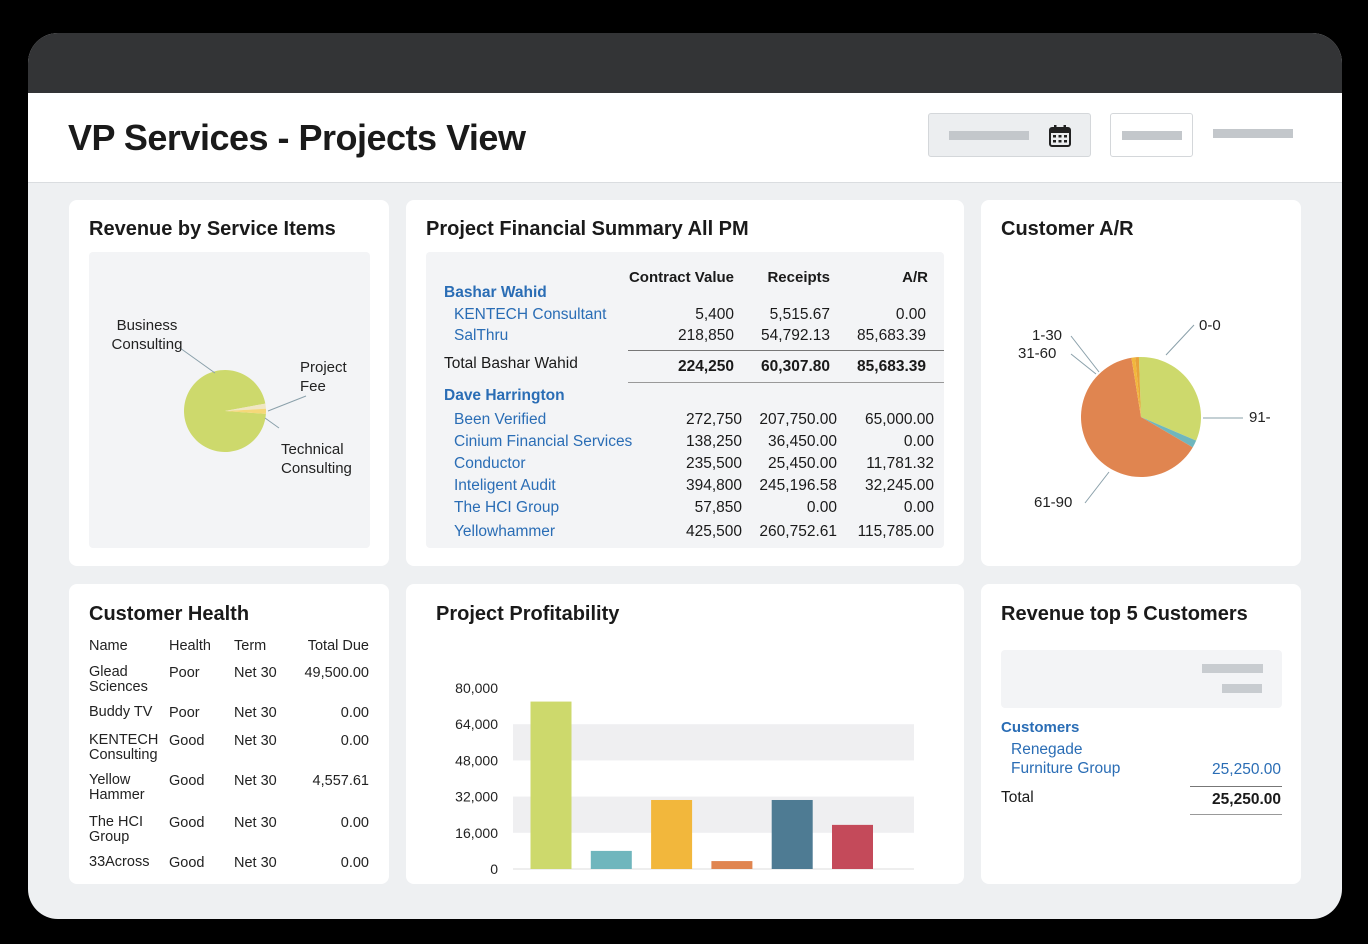 The image size is (1368, 944). I want to click on ar-pie-chart, so click(1156, 414).